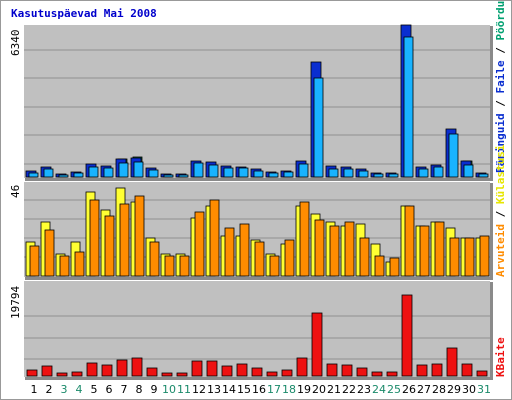 The image size is (512, 400). I want to click on x-label-day-17: 17, so click(274, 389).